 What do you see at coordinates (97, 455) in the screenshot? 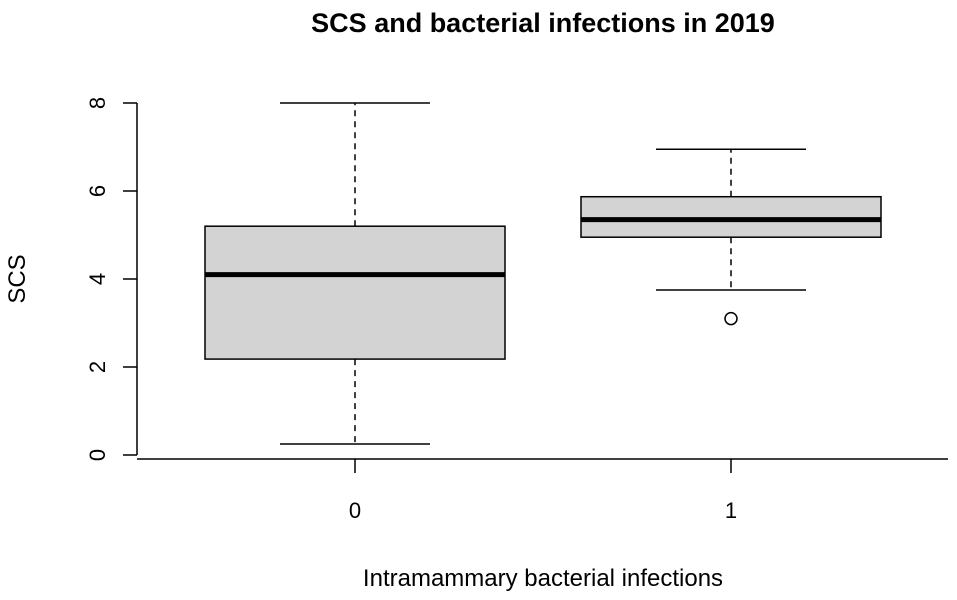
I see `y-tick-label: 0` at bounding box center [97, 455].